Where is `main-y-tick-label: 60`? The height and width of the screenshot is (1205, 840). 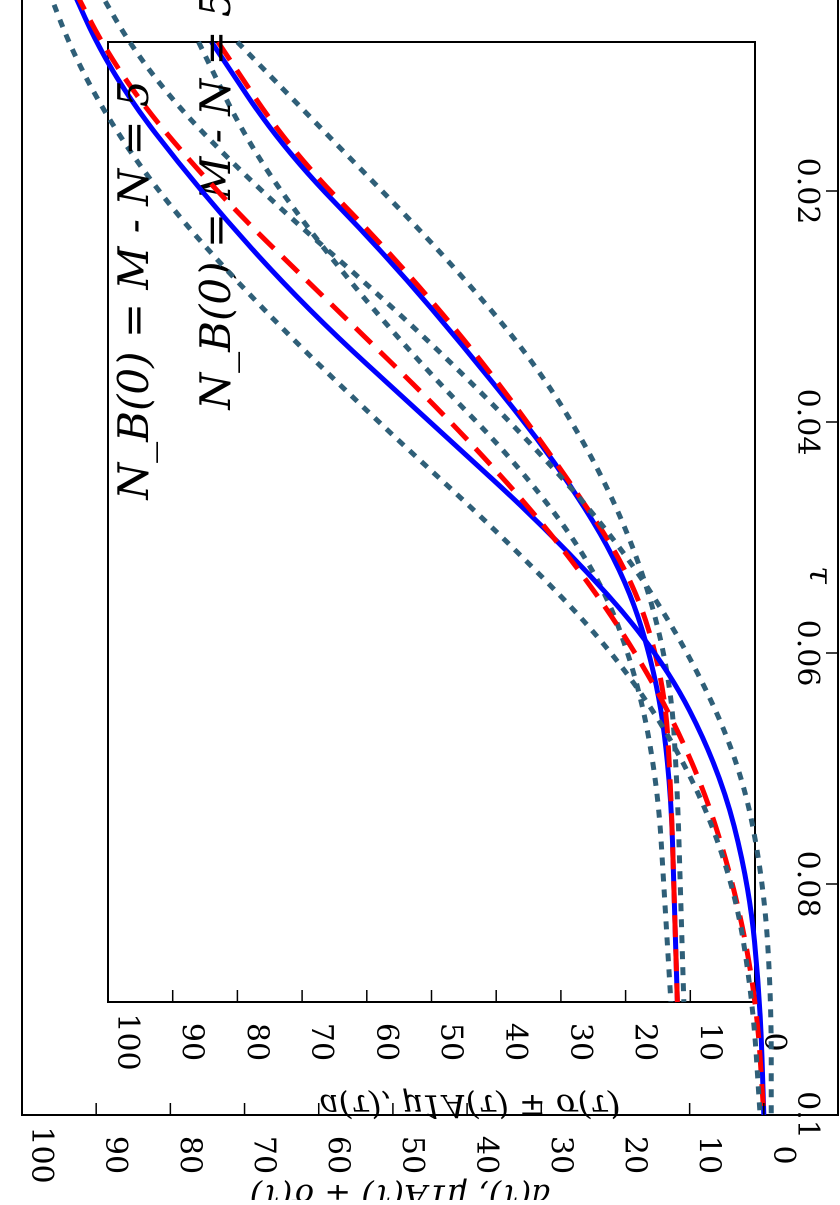 main-y-tick-label: 60 is located at coordinates (338, 1155).